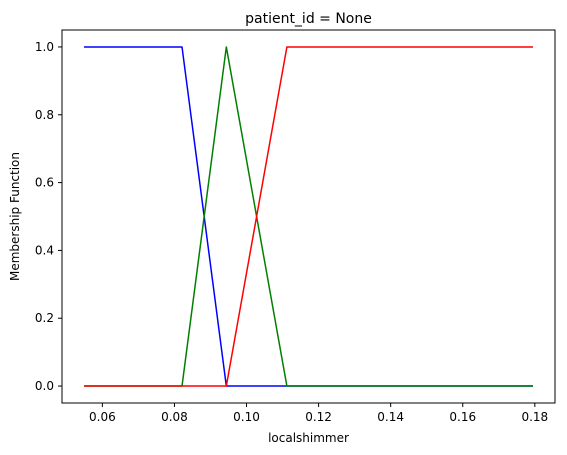 The height and width of the screenshot is (455, 567). I want to click on y-tick-label: 0.8, so click(44, 115).